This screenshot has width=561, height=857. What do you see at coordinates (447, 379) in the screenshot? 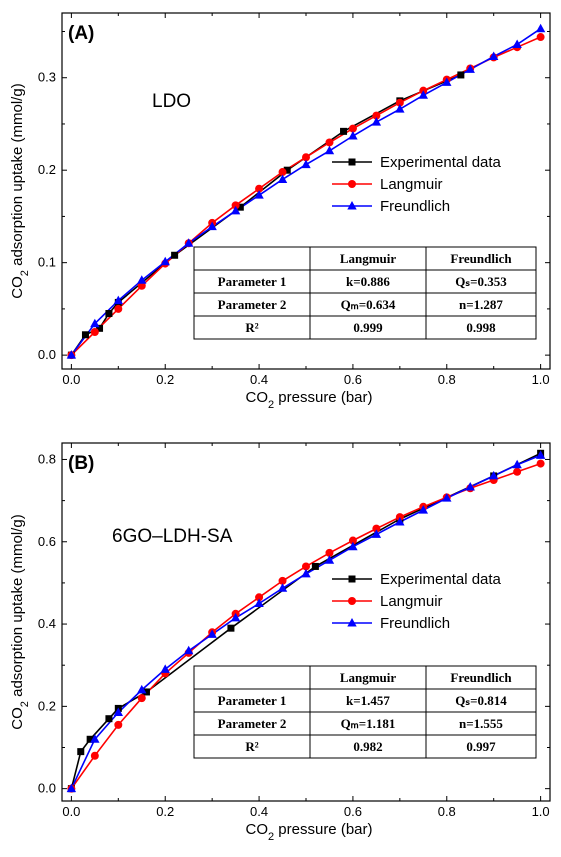
I see `x-tick-label: 0.8` at bounding box center [447, 379].